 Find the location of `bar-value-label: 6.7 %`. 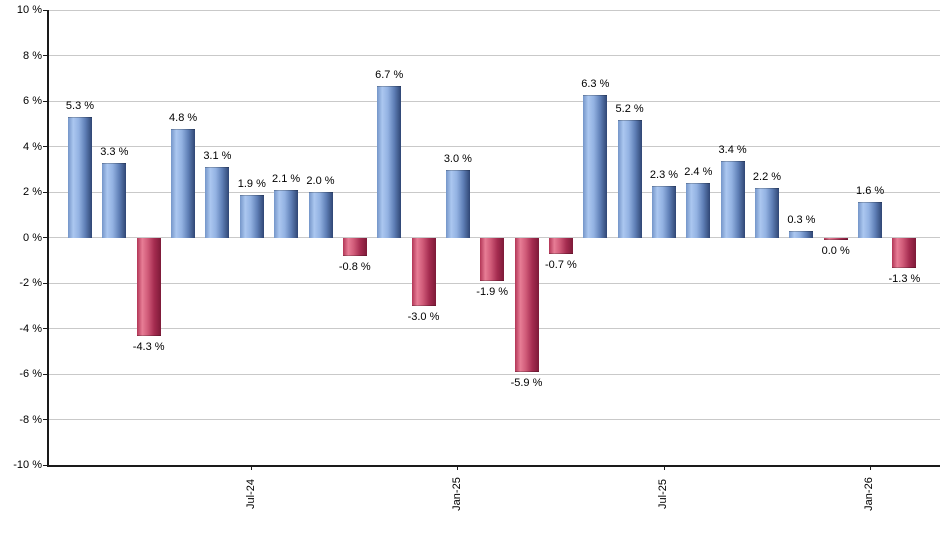

bar-value-label: 6.7 % is located at coordinates (389, 74).